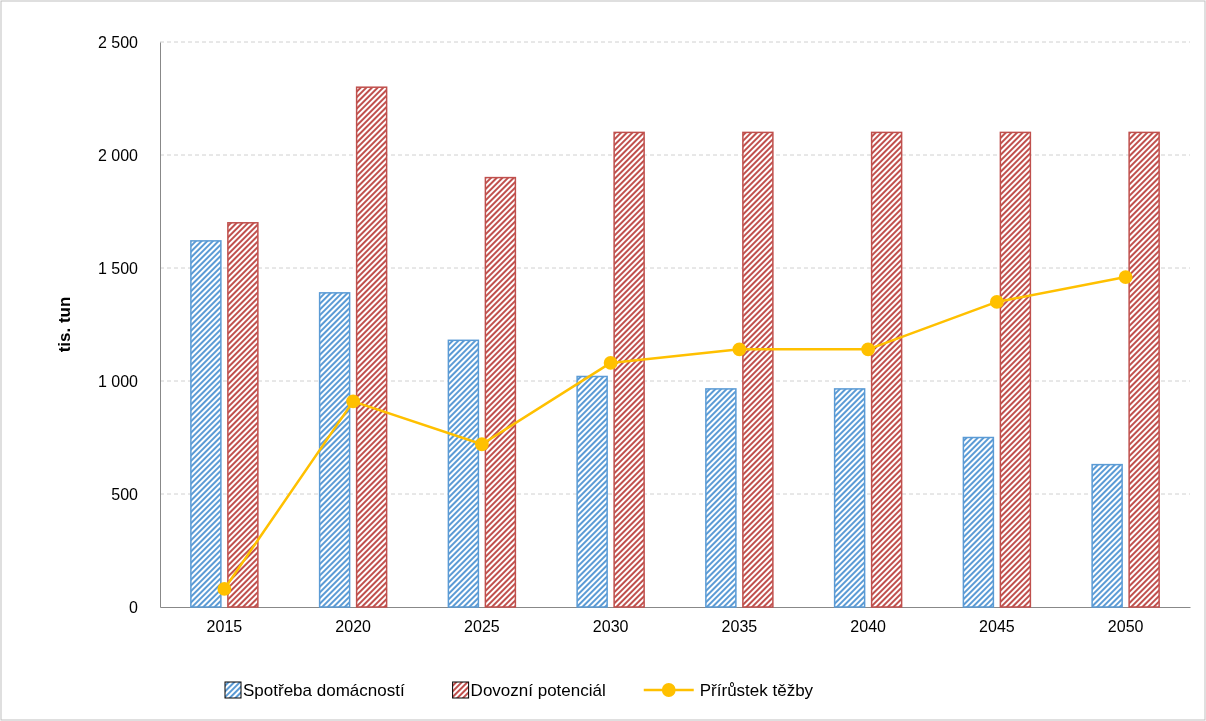 The image size is (1206, 721). I want to click on y-tick-label: 1 500, so click(118, 268).